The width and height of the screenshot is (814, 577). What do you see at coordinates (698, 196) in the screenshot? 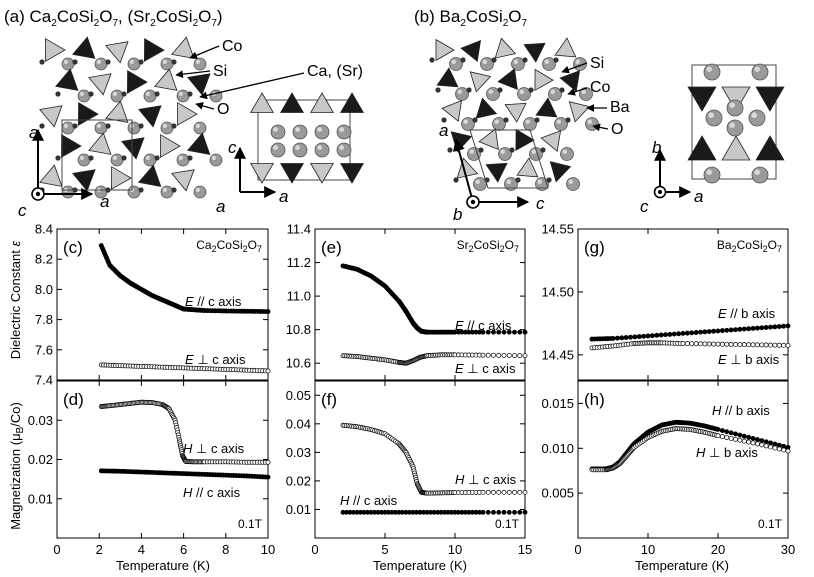
I see `axis-label-b-side-horizontal: a` at bounding box center [698, 196].